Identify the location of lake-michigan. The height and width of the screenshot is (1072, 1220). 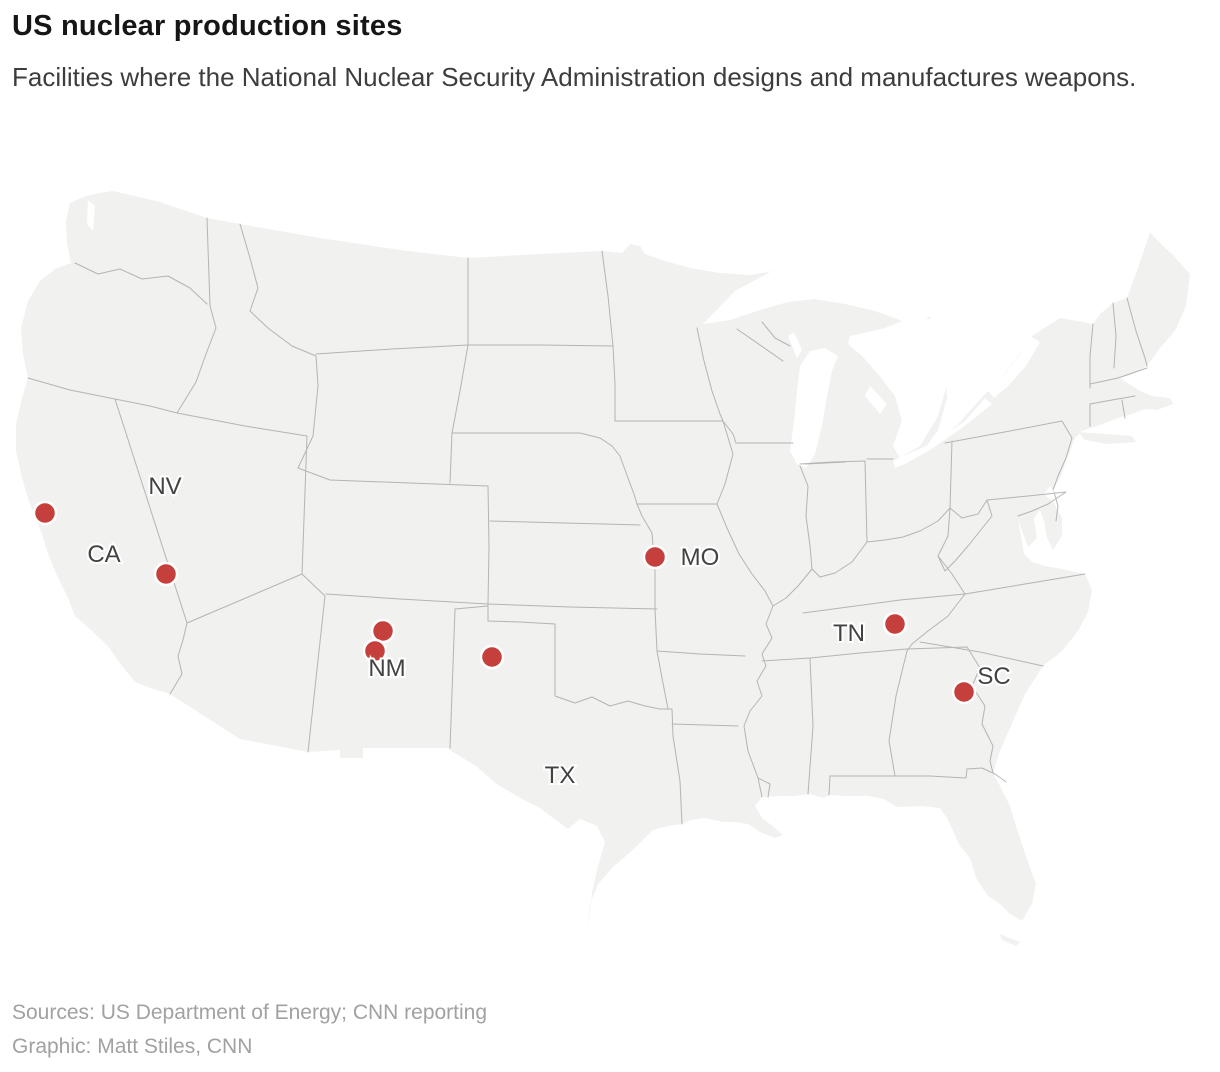
(814, 408).